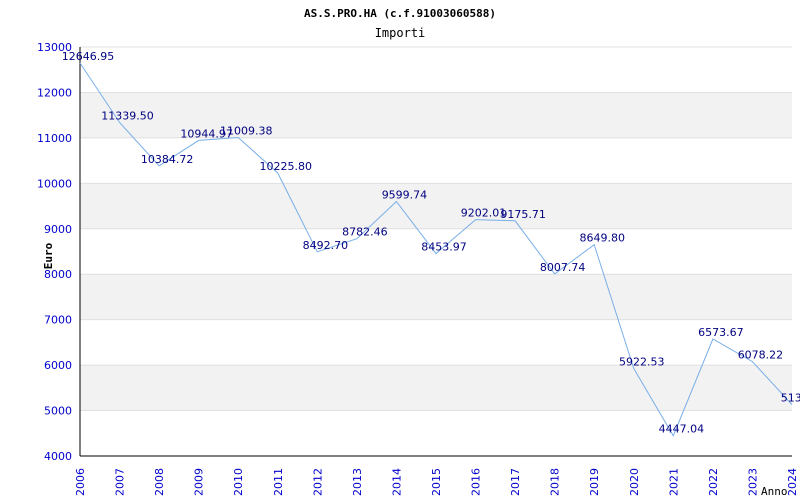 Image resolution: width=800 pixels, height=500 pixels. What do you see at coordinates (721, 332) in the screenshot?
I see `data-label: 6573.67` at bounding box center [721, 332].